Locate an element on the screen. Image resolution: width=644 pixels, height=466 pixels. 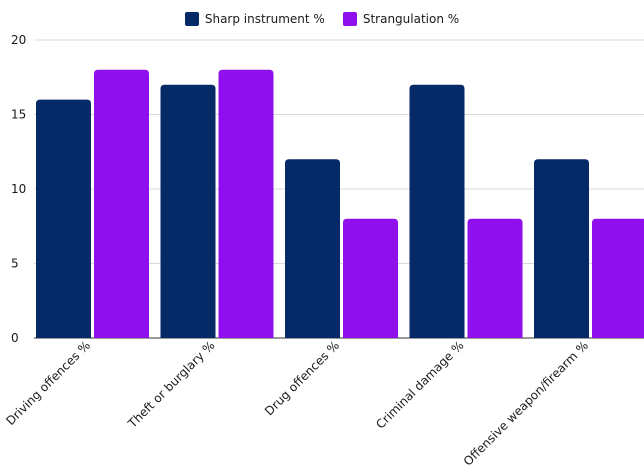
legend-label-series-1: Sharp instrument % is located at coordinates (264, 19).